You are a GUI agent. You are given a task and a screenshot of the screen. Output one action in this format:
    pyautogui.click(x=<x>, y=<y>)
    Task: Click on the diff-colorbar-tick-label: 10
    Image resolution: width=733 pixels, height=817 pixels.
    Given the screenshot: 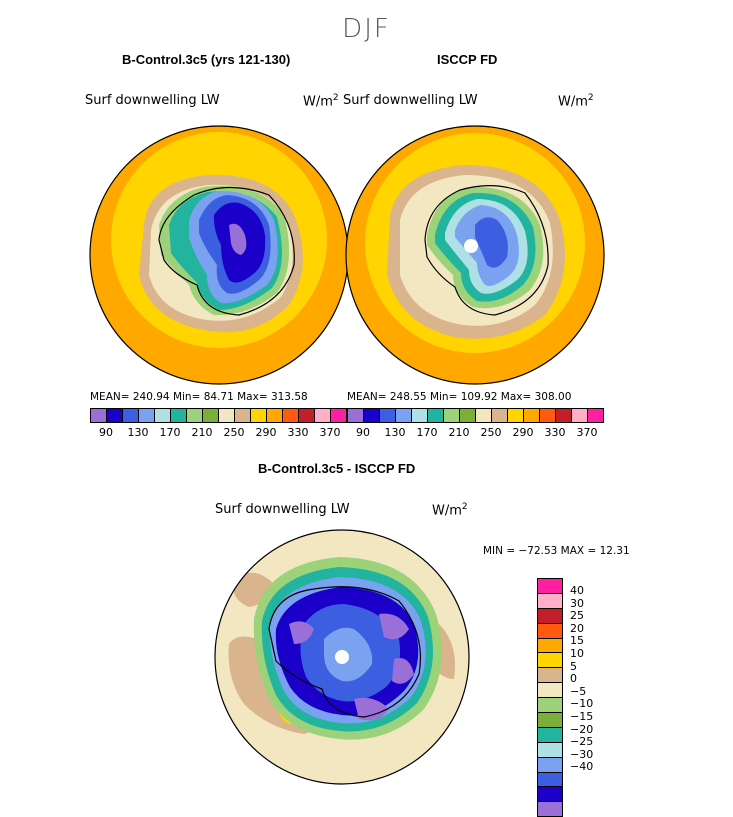 What is the action you would take?
    pyautogui.click(x=577, y=653)
    